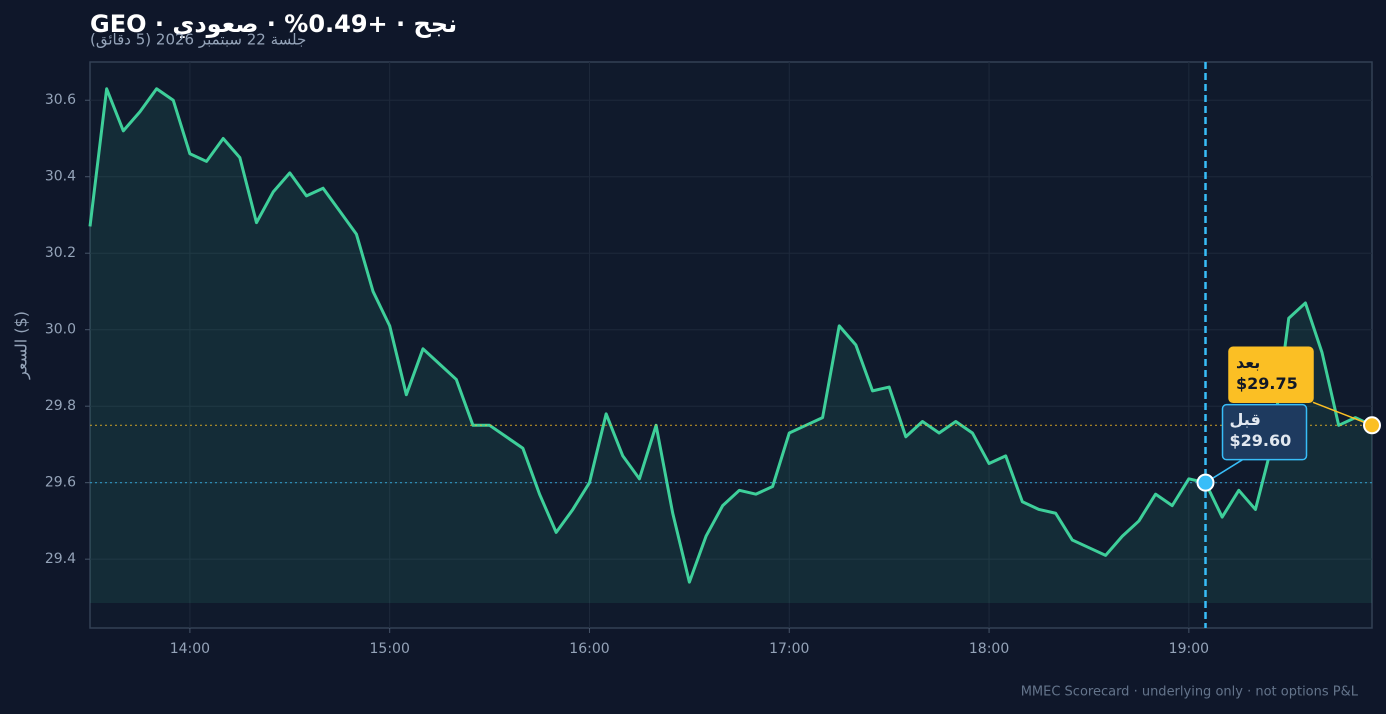  I want to click on y-tick-label: 30.0, so click(60, 330).